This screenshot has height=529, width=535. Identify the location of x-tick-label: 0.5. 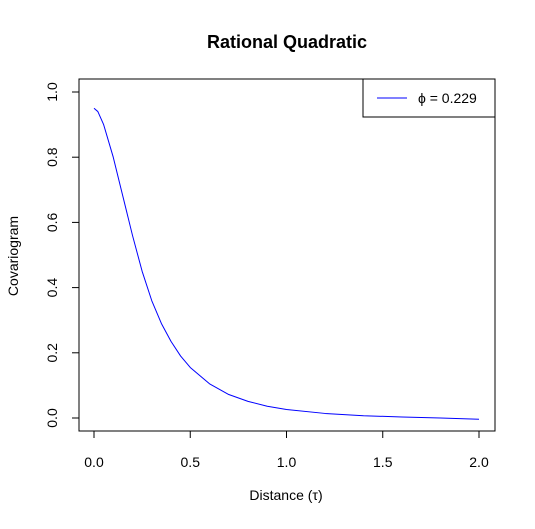
(191, 462).